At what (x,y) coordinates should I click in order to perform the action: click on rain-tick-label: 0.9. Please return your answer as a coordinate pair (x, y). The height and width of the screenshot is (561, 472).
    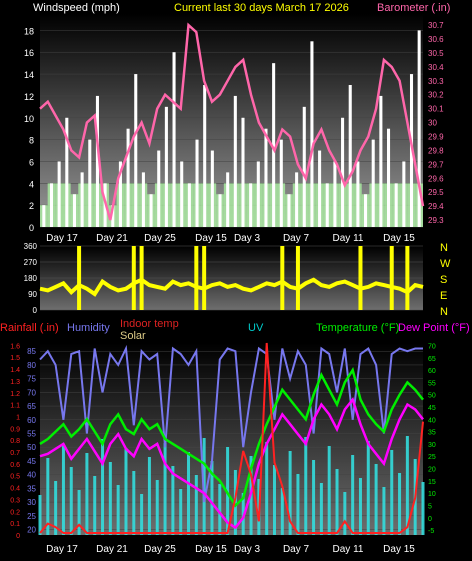
    Looking at the image, I should click on (15, 429).